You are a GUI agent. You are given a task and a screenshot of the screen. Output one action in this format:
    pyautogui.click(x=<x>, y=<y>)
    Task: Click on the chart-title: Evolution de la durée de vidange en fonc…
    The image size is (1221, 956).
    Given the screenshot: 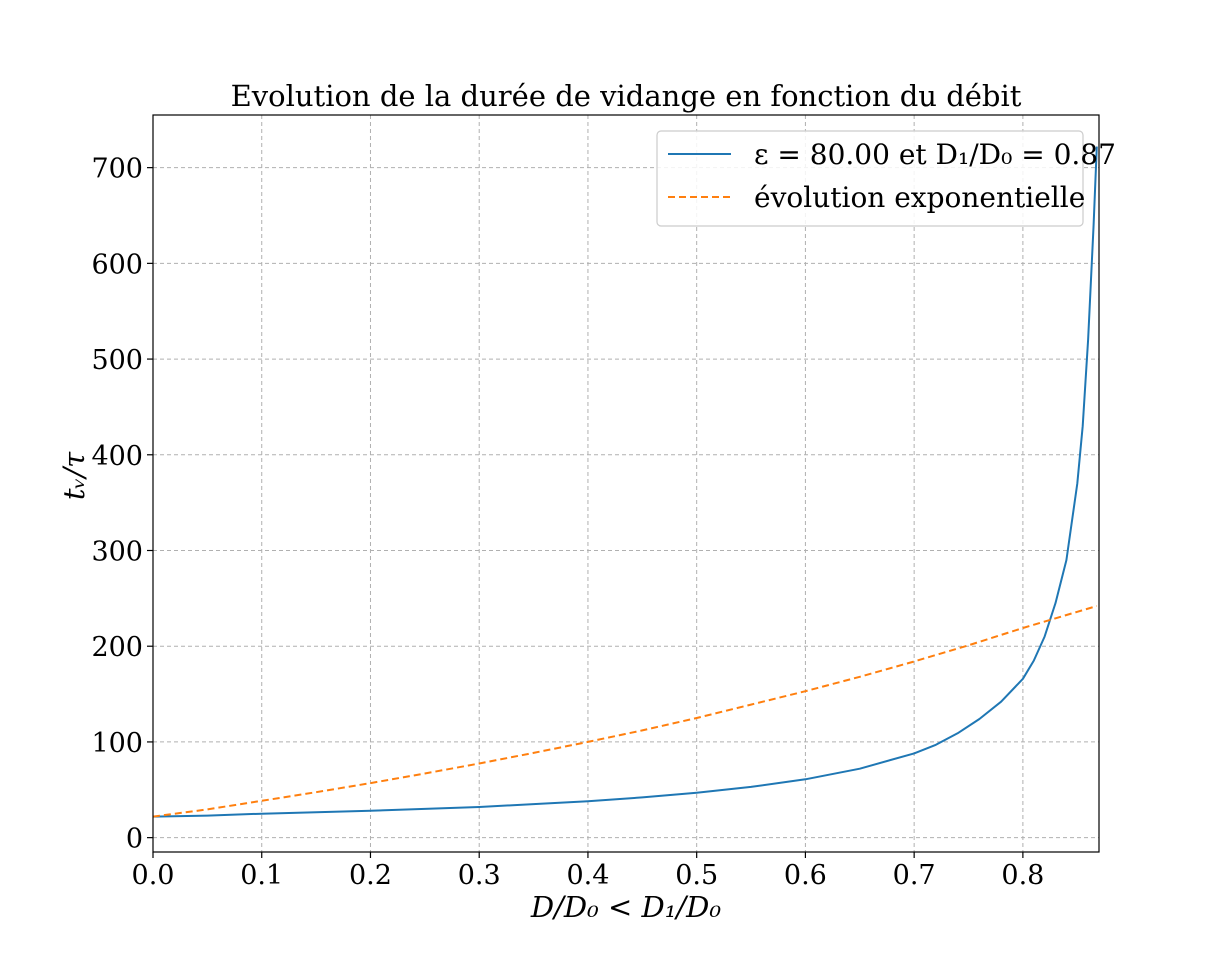 What is the action you would take?
    pyautogui.click(x=626, y=96)
    